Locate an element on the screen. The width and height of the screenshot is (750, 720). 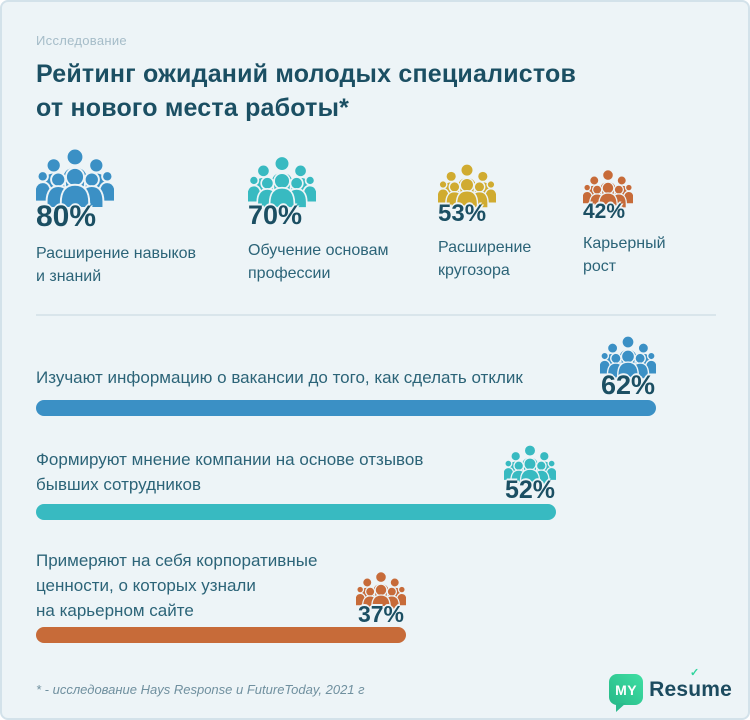
crowd-icon is located at coordinates (75, 177).